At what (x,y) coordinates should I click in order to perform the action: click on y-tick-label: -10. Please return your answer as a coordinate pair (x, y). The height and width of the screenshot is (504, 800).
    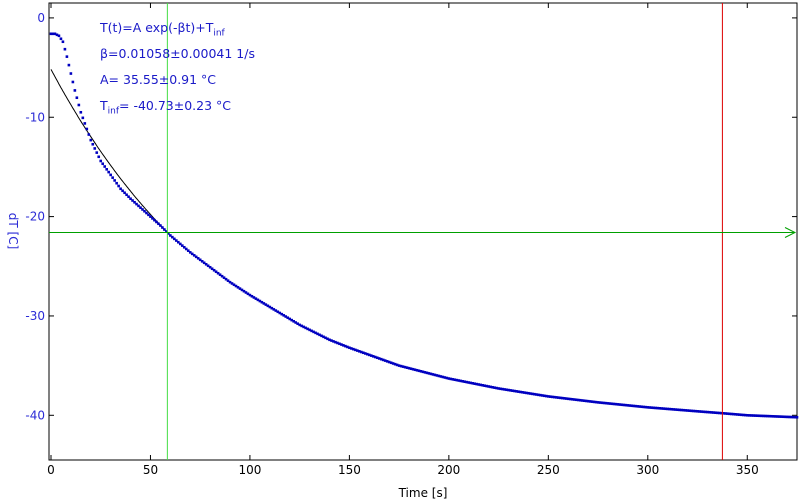
    Looking at the image, I should click on (35, 117).